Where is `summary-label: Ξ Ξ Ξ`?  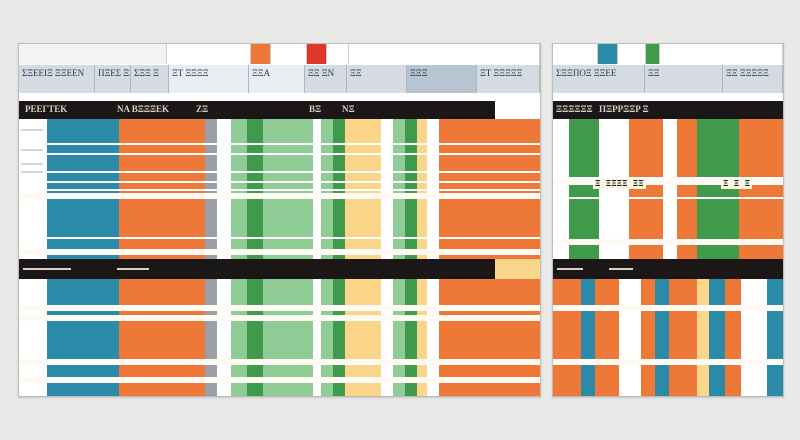
summary-label: Ξ Ξ Ξ is located at coordinates (737, 184).